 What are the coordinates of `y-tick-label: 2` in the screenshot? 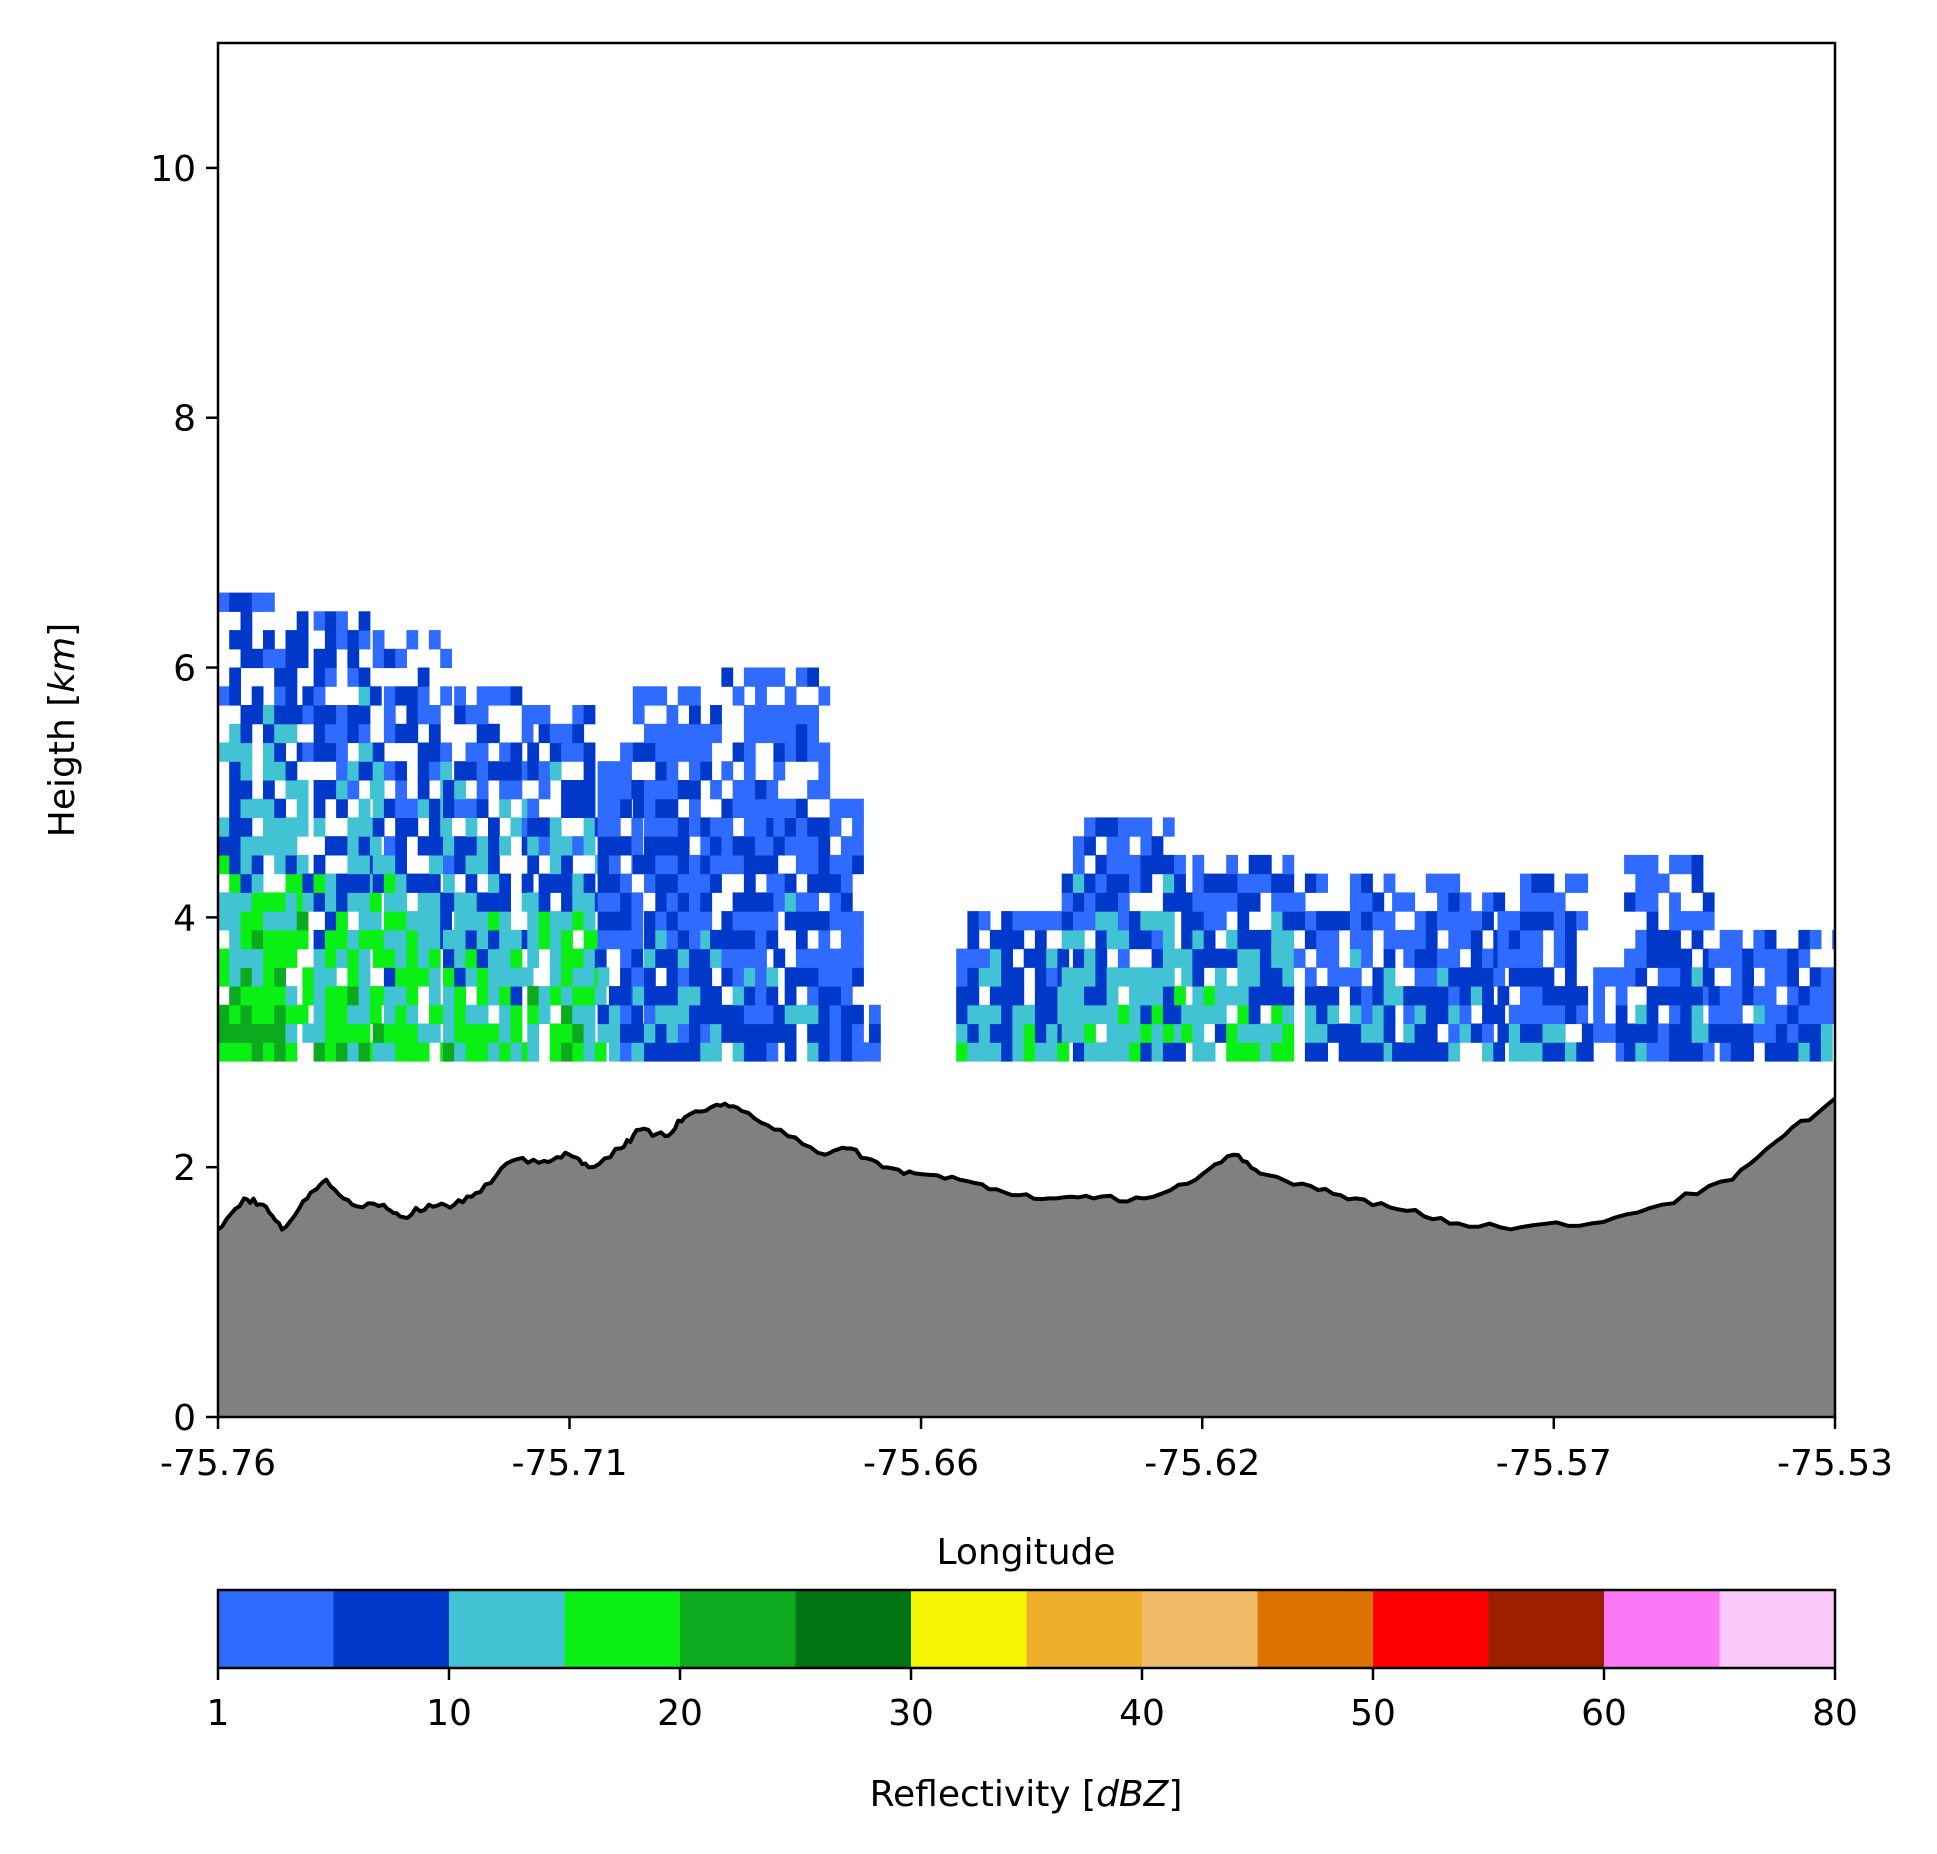 It's located at (184, 1168).